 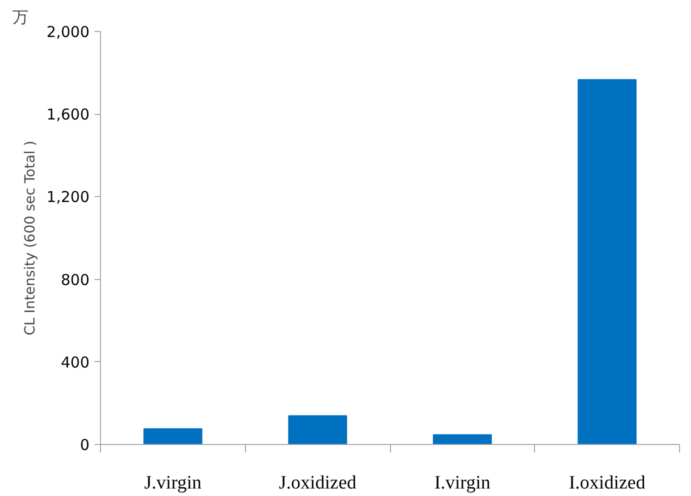 What do you see at coordinates (68, 115) in the screenshot?
I see `y-tick-label: 1,600` at bounding box center [68, 115].